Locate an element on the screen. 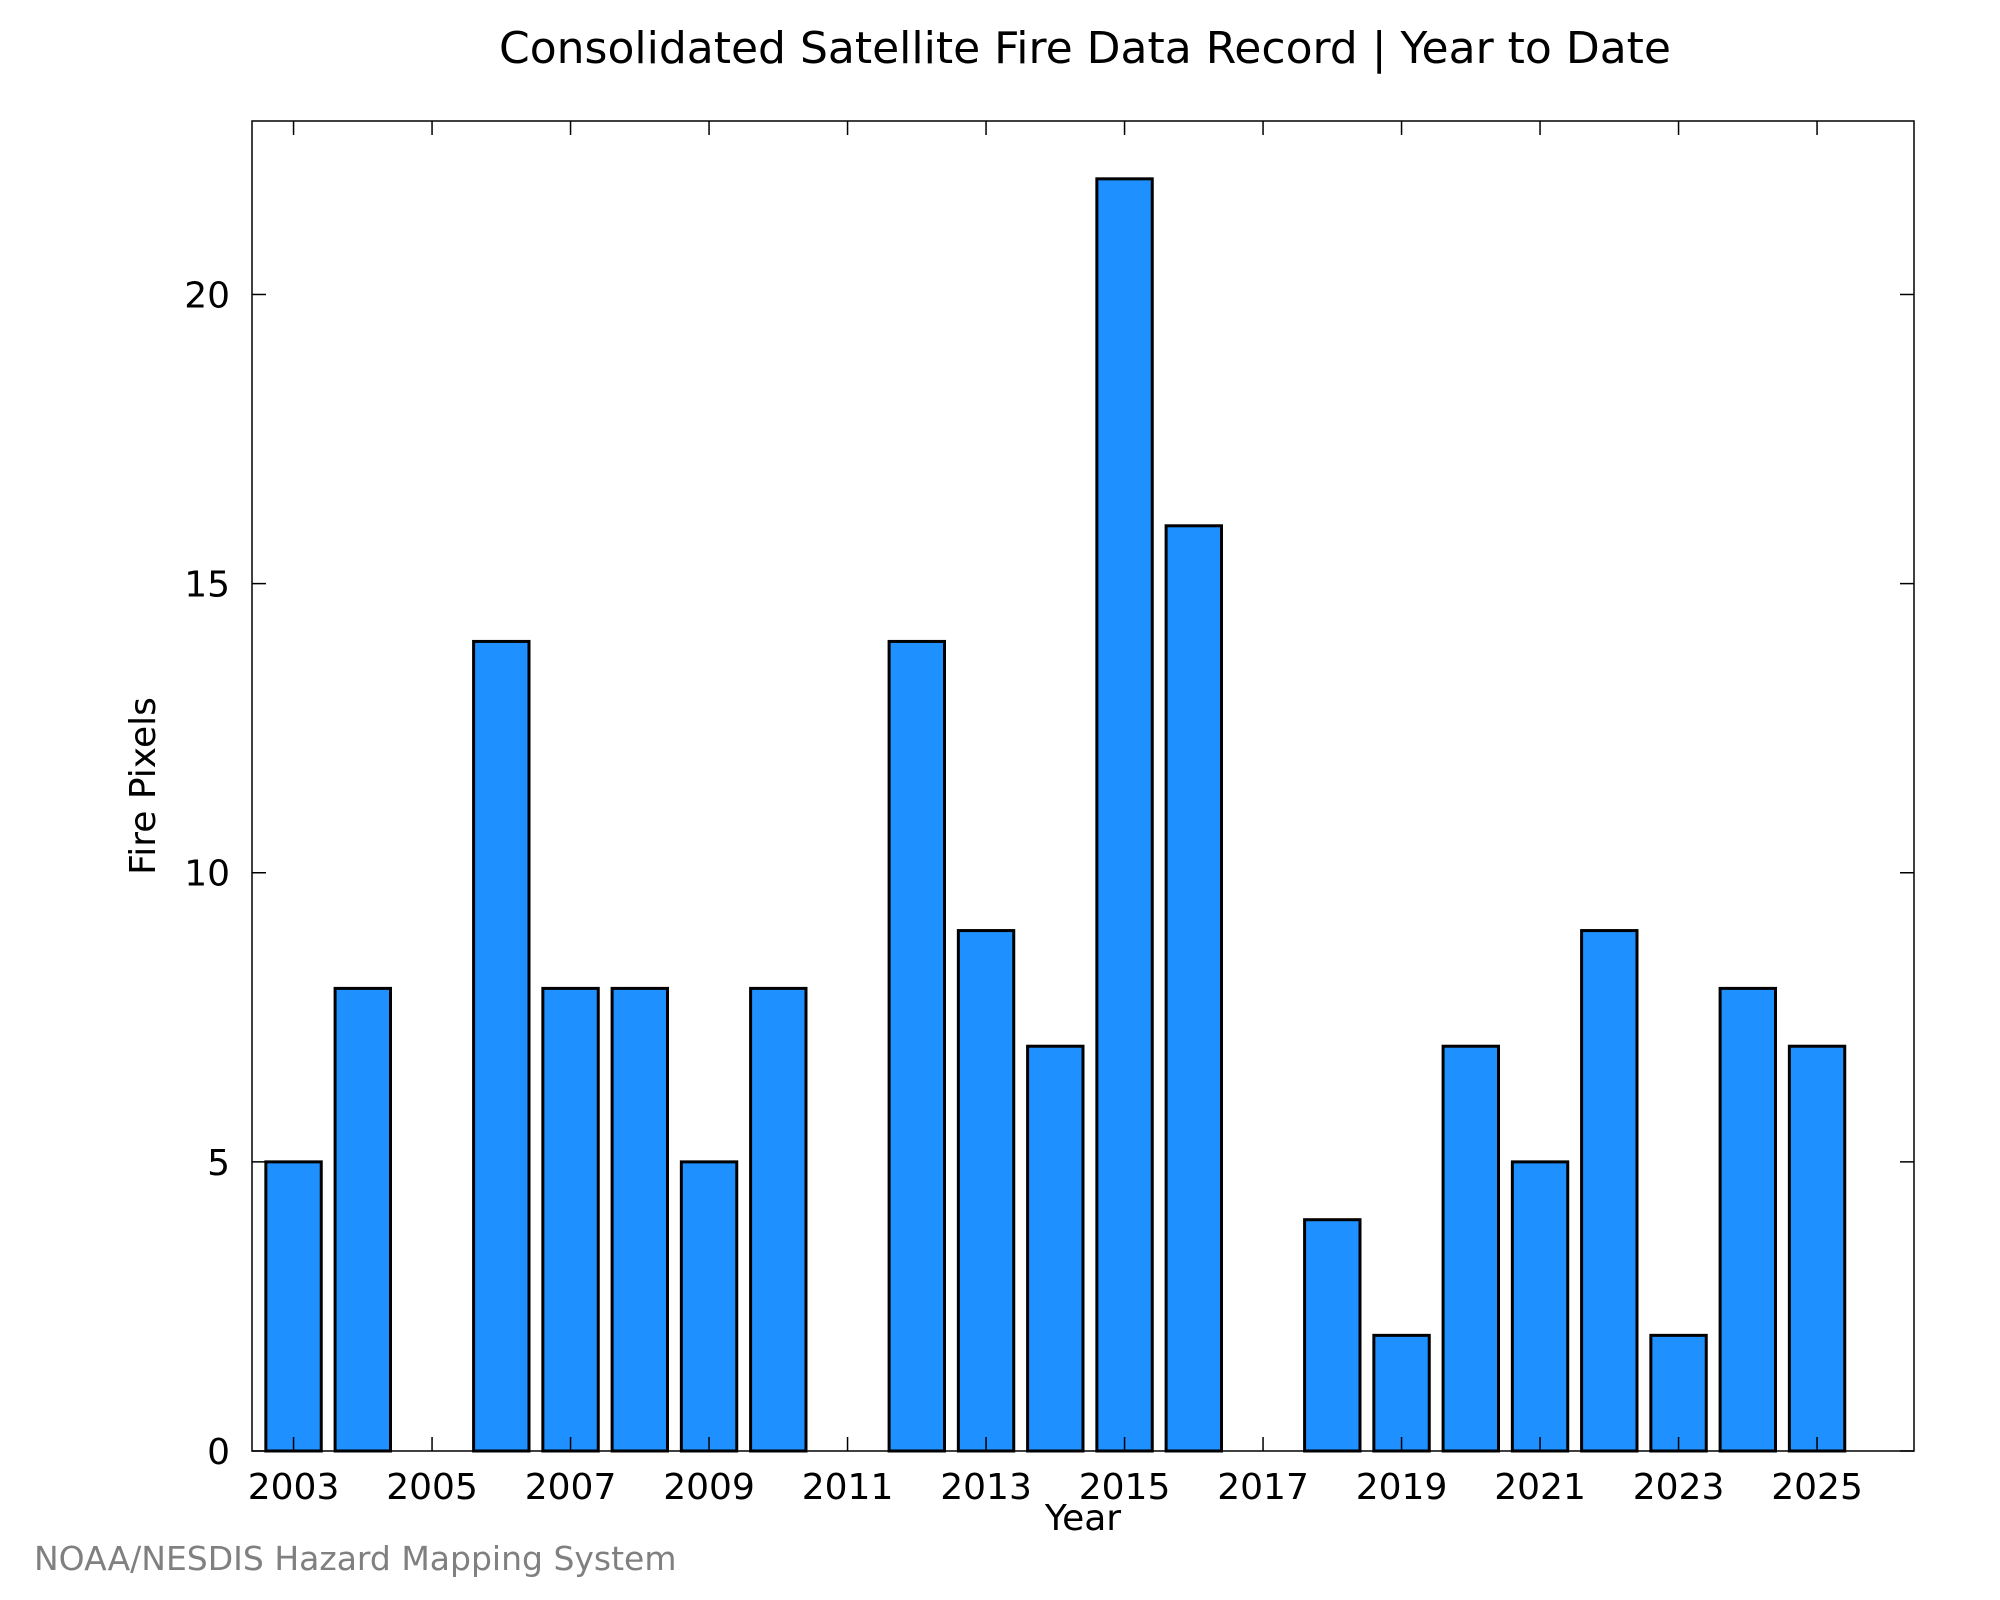 The height and width of the screenshot is (1600, 2000). bar-2012 is located at coordinates (916, 1046).